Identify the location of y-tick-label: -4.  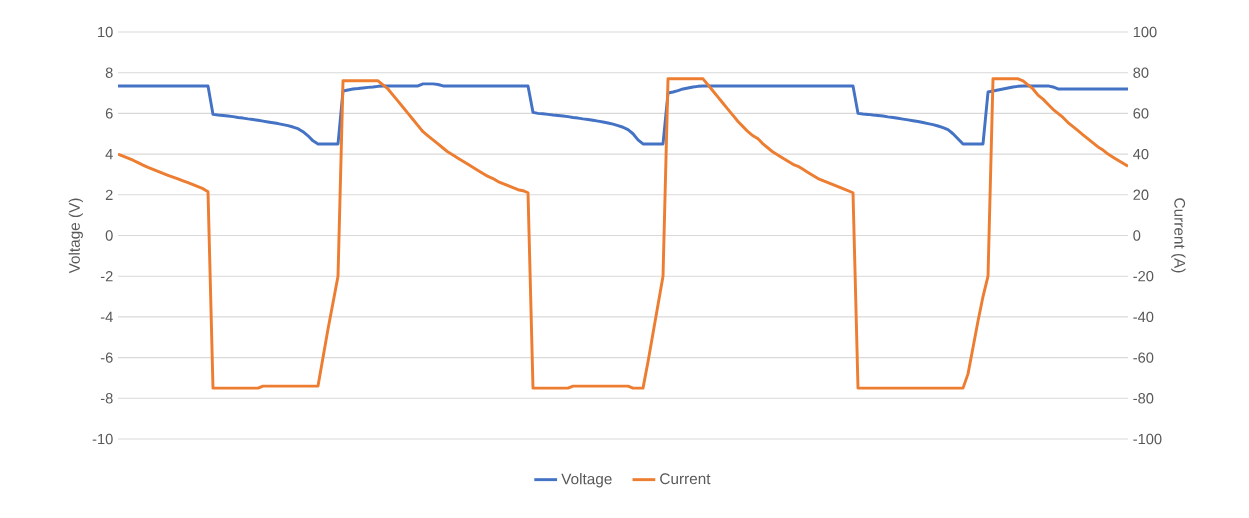
(106, 316).